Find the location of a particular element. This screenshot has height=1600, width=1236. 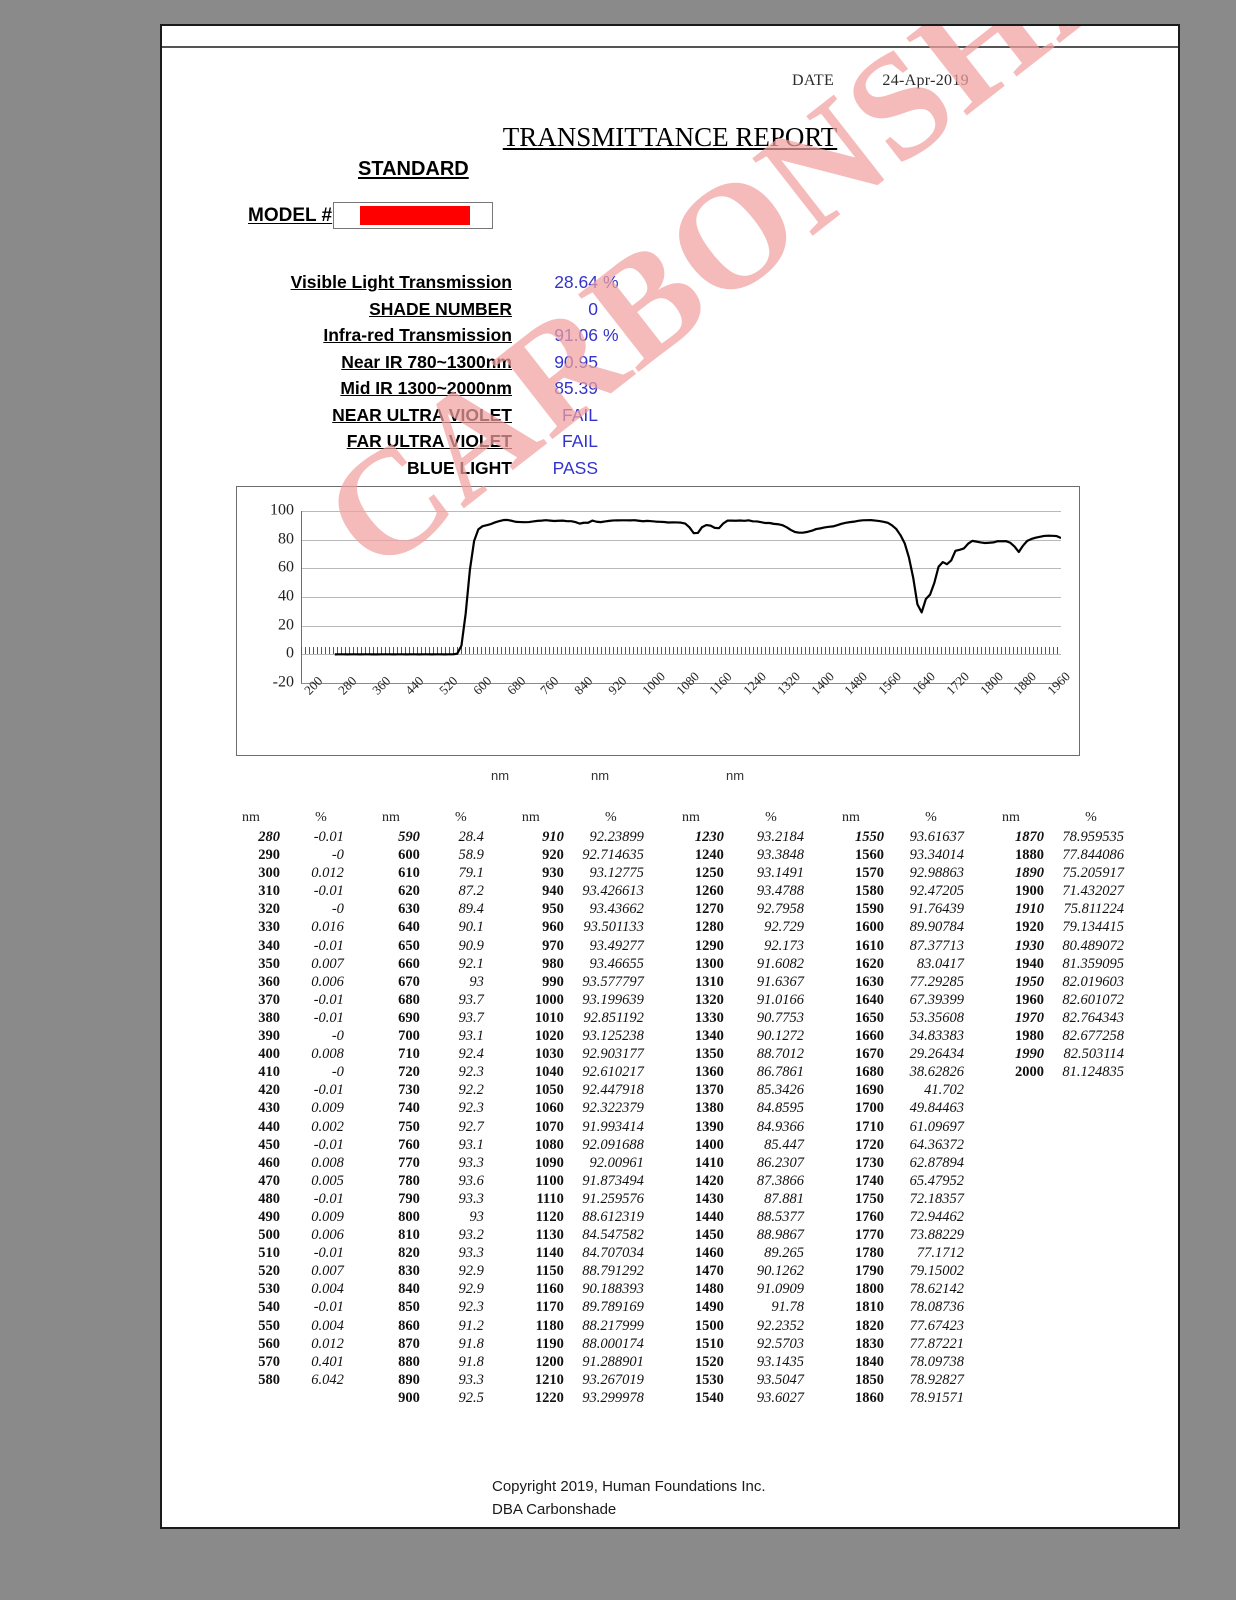

cell-wavelength: 1760 is located at coordinates (869, 1216).